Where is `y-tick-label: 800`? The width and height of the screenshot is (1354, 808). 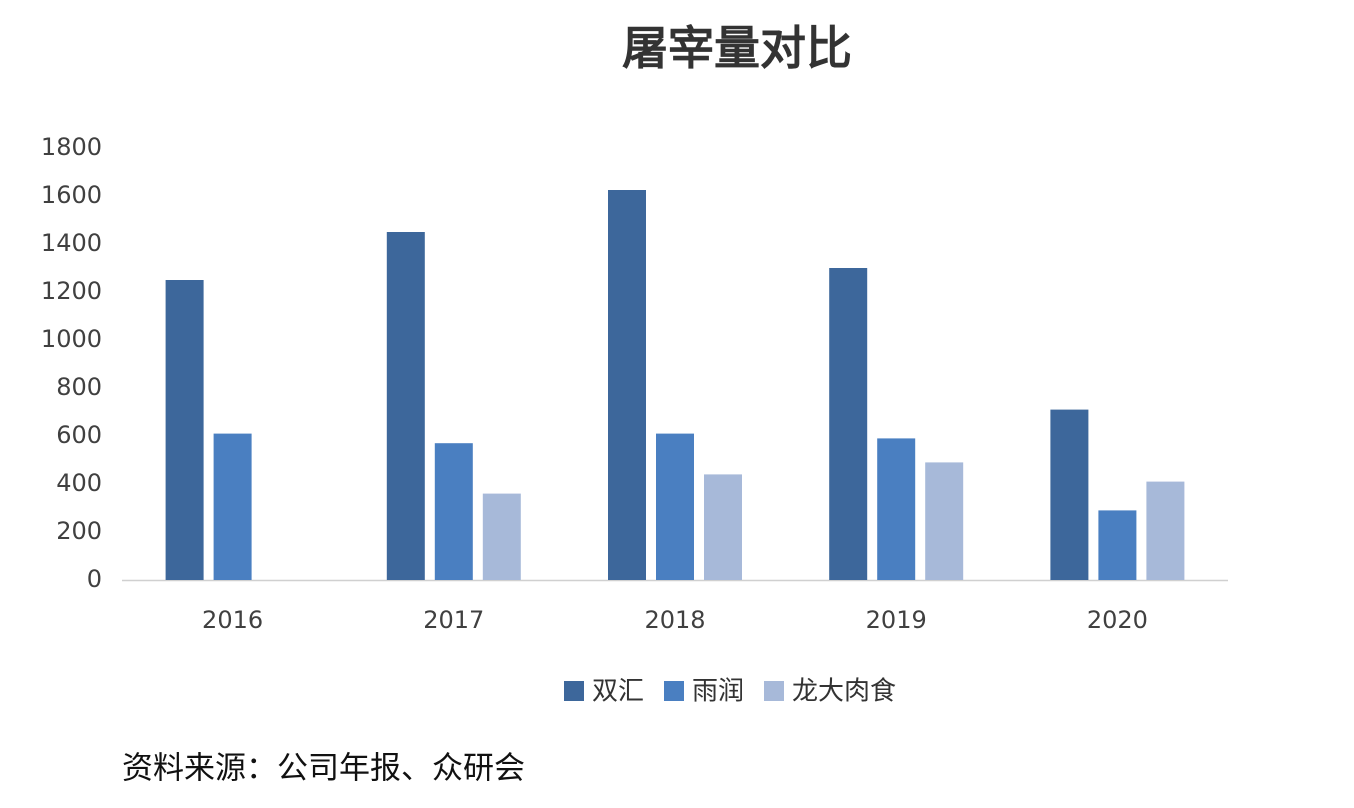 y-tick-label: 800 is located at coordinates (79, 387).